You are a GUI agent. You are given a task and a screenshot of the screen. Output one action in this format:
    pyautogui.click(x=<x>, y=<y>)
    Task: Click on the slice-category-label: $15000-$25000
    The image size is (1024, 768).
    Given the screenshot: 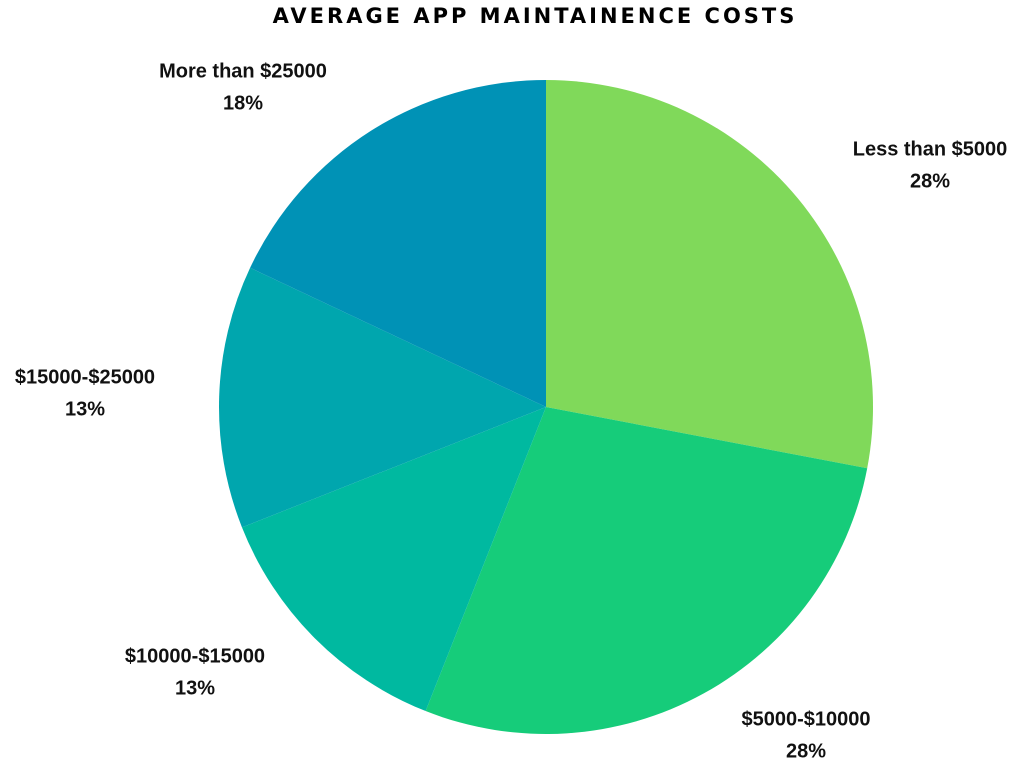 What is the action you would take?
    pyautogui.click(x=85, y=377)
    